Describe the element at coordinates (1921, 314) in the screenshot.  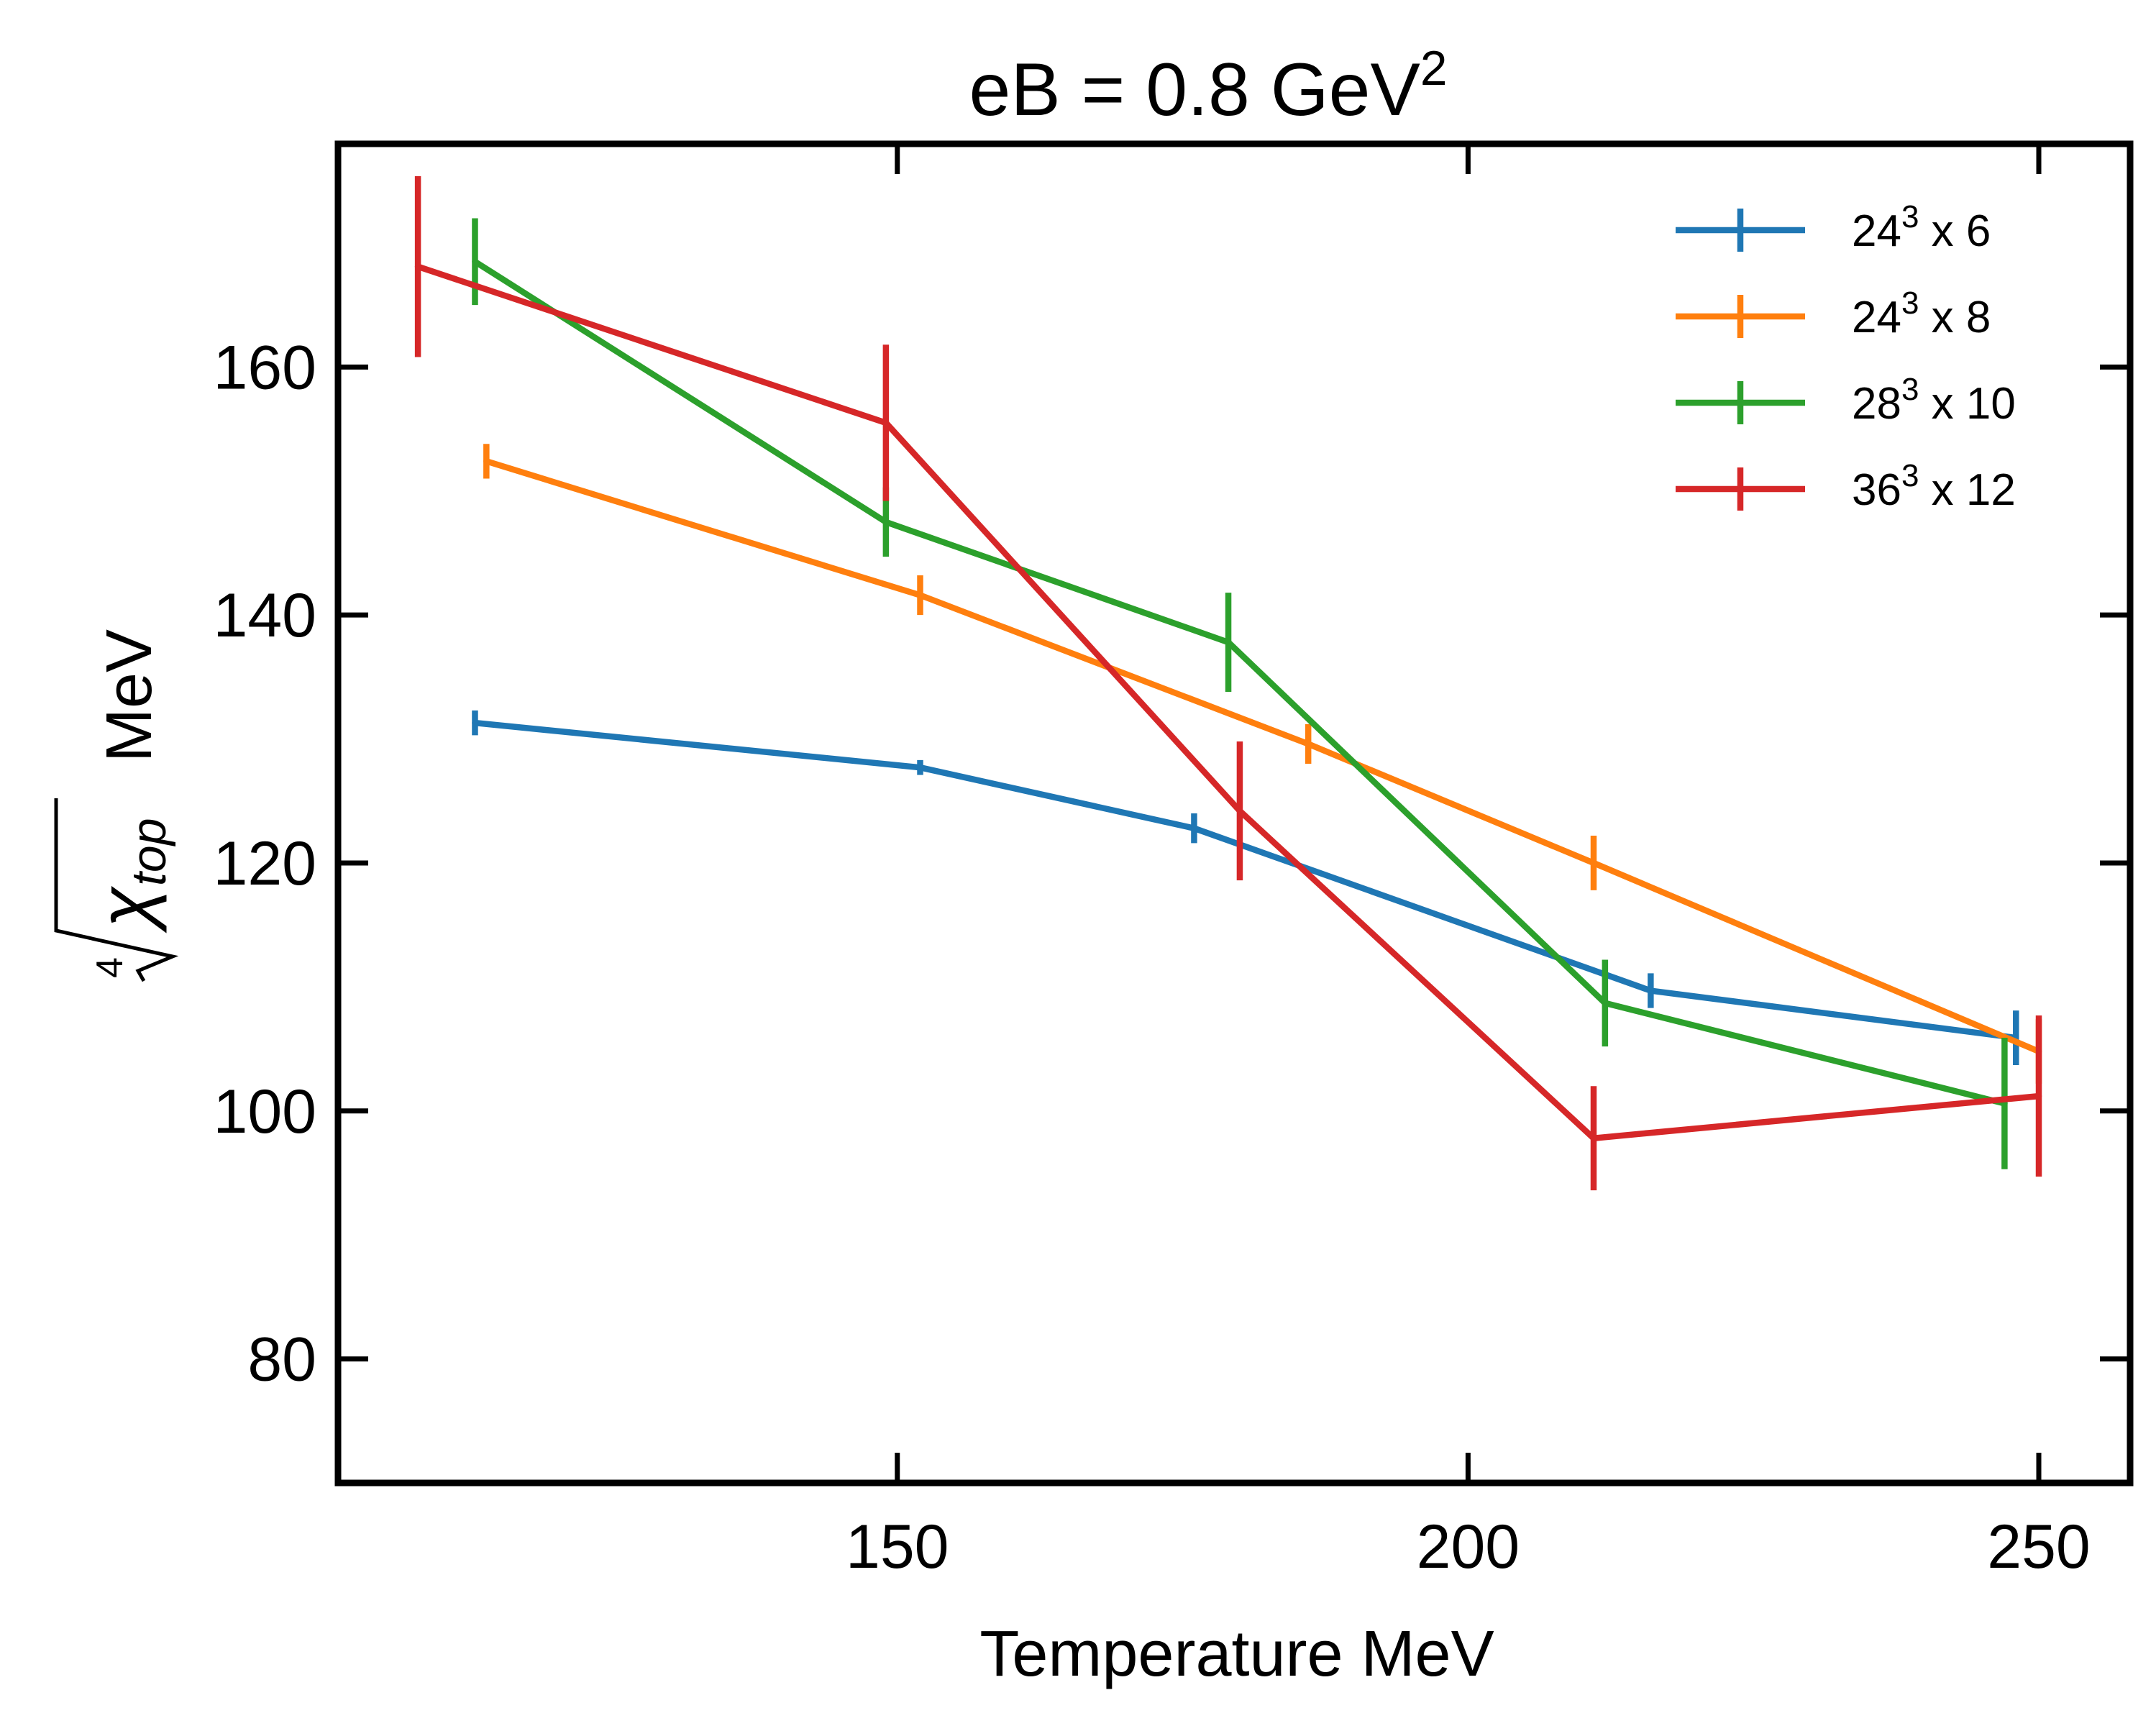
I see `legend-label: 243 x 8` at that location.